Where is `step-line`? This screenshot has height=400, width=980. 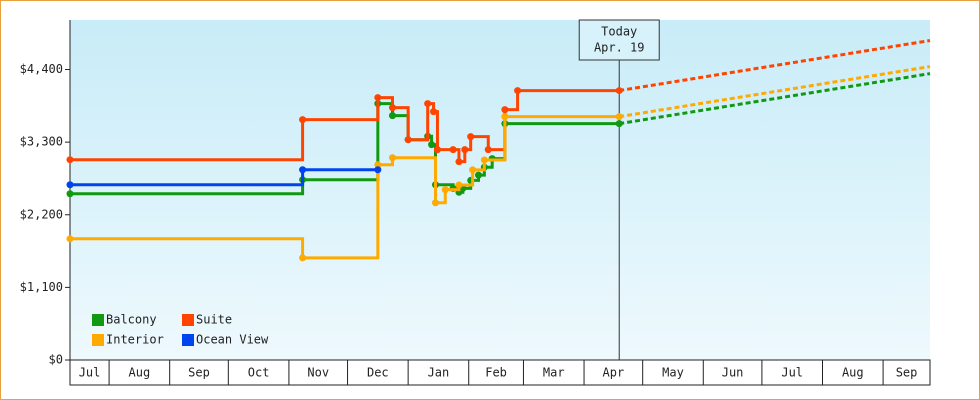 step-line is located at coordinates (224, 177).